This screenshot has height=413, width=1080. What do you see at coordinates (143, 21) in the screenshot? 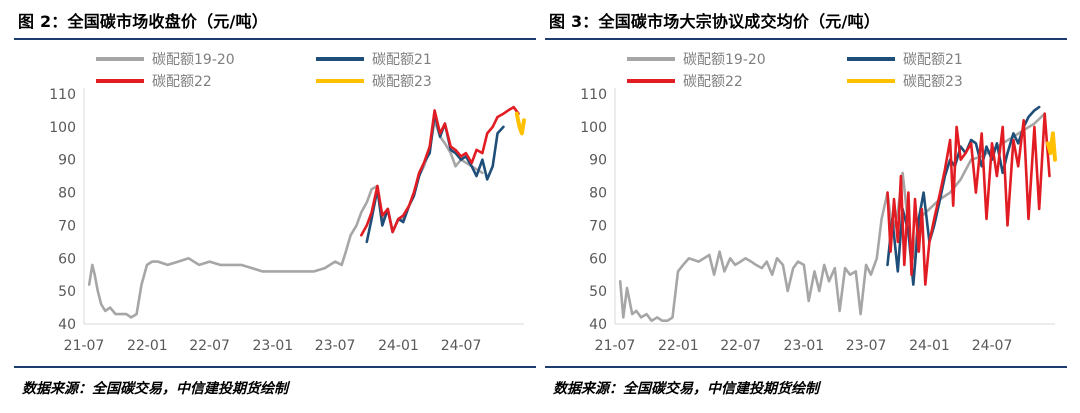
I see `chart-title: 图 2：全国碳市场收盘价（元/吨）` at bounding box center [143, 21].